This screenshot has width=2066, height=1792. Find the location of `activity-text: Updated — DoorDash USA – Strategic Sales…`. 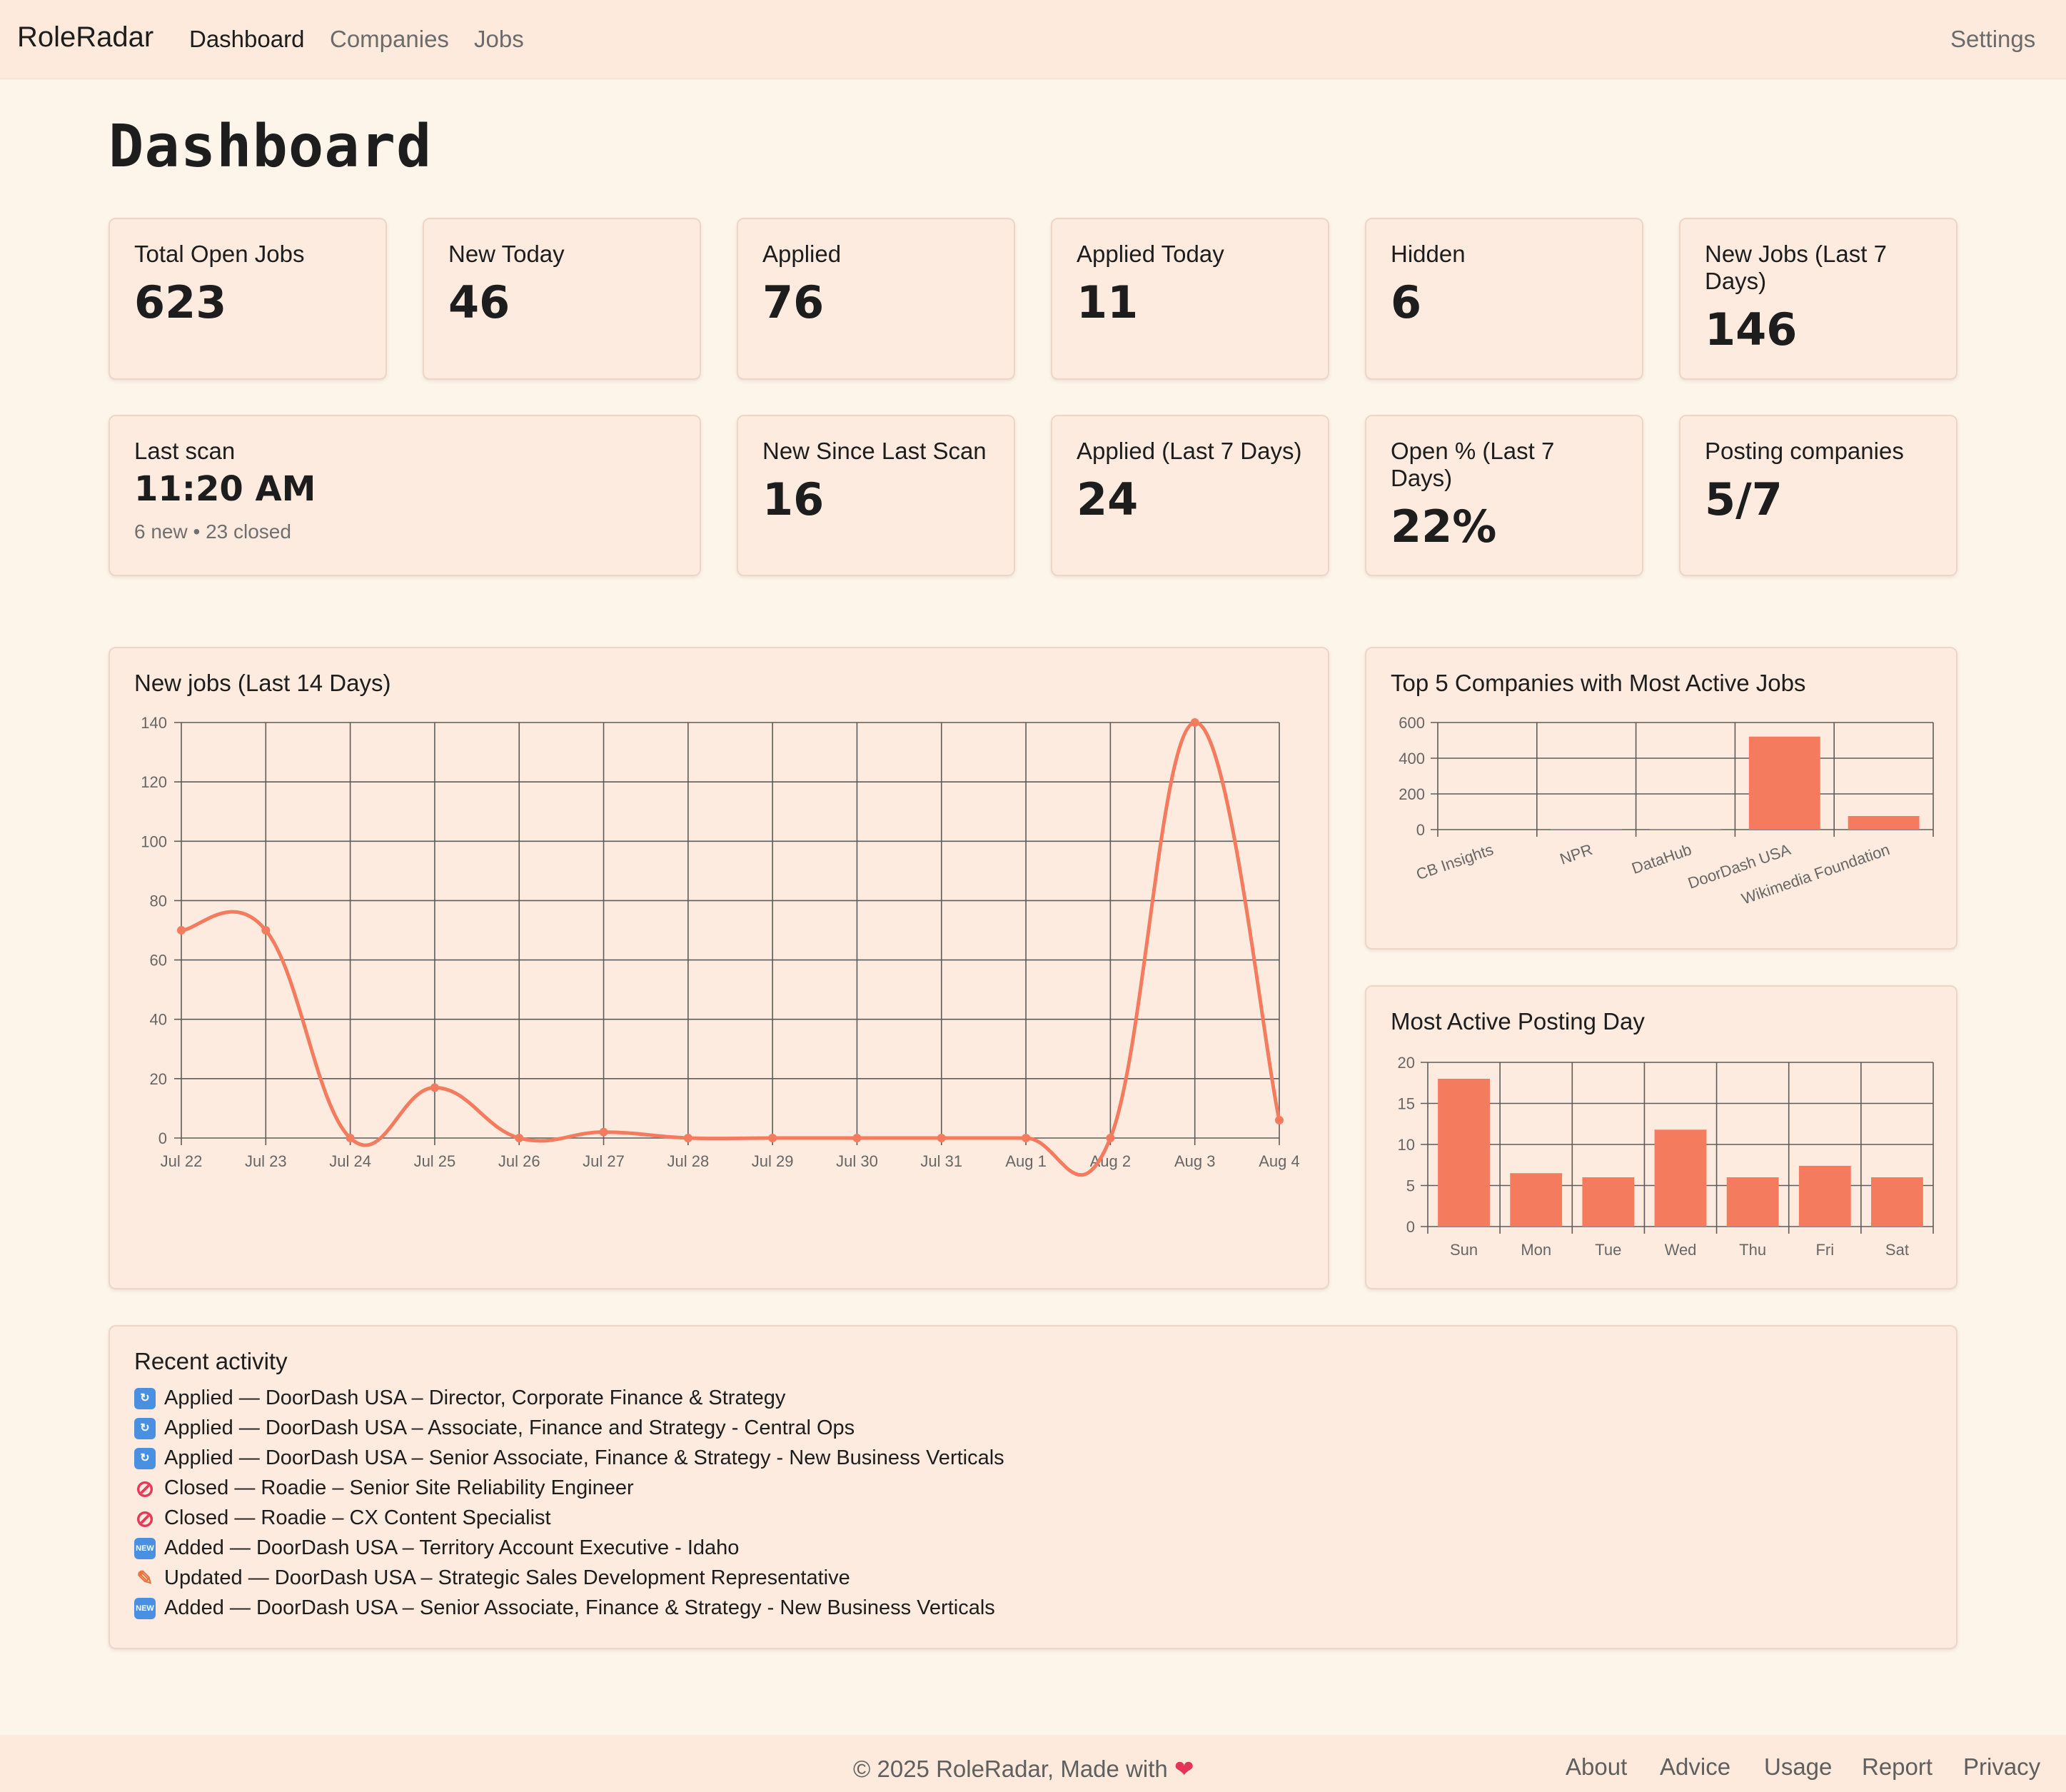

activity-text: Updated — DoorDash USA – Strategic Sales… is located at coordinates (507, 1577).